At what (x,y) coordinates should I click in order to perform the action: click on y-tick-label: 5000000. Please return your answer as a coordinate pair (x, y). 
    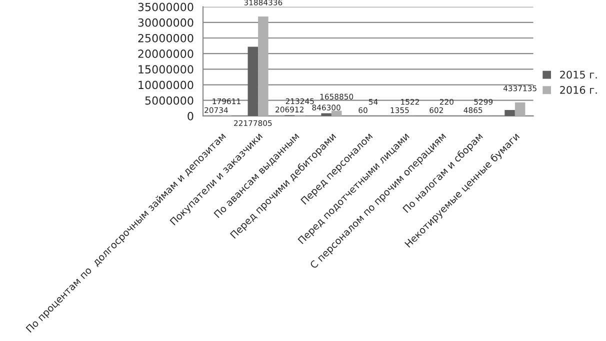
    Looking at the image, I should click on (169, 100).